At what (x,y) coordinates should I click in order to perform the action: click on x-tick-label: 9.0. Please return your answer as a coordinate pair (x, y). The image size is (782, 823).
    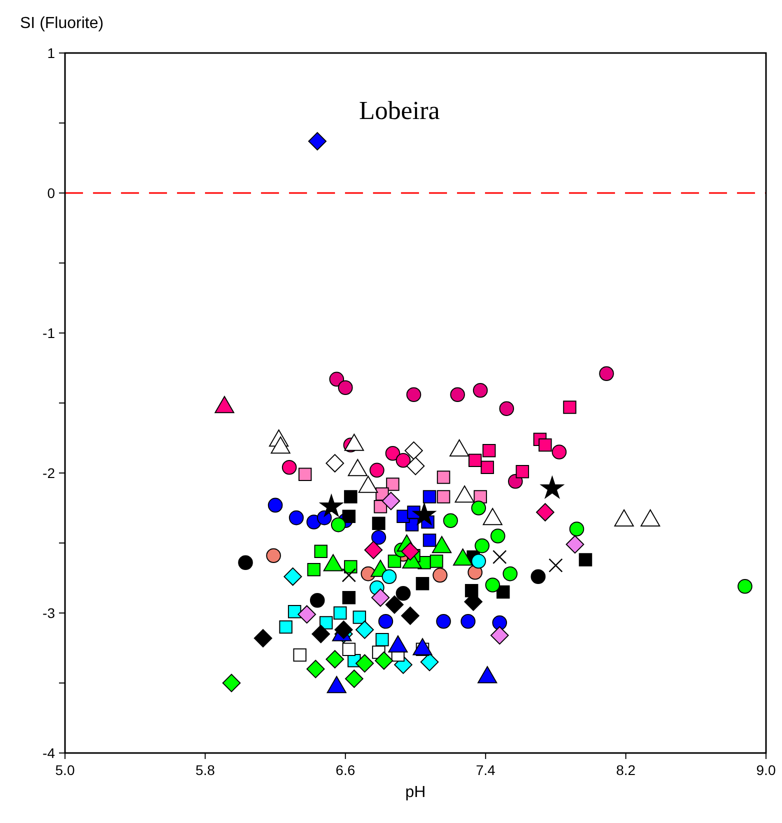
    Looking at the image, I should click on (766, 770).